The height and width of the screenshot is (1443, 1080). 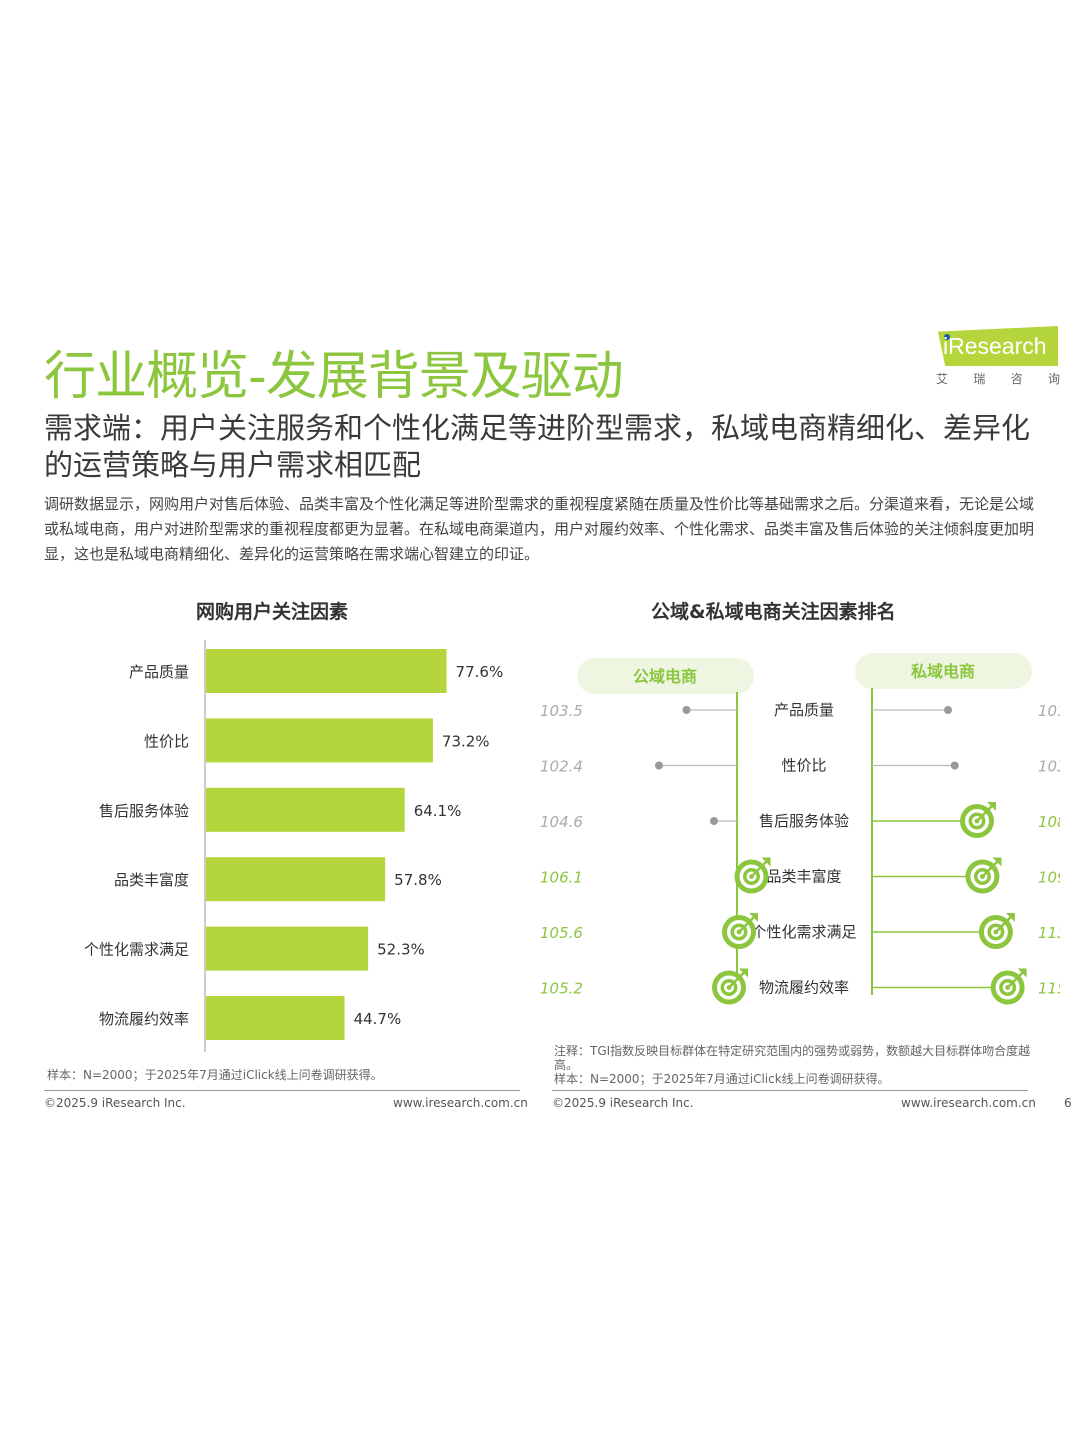 What do you see at coordinates (561, 711) in the screenshot?
I see `public-value-label: 103.5` at bounding box center [561, 711].